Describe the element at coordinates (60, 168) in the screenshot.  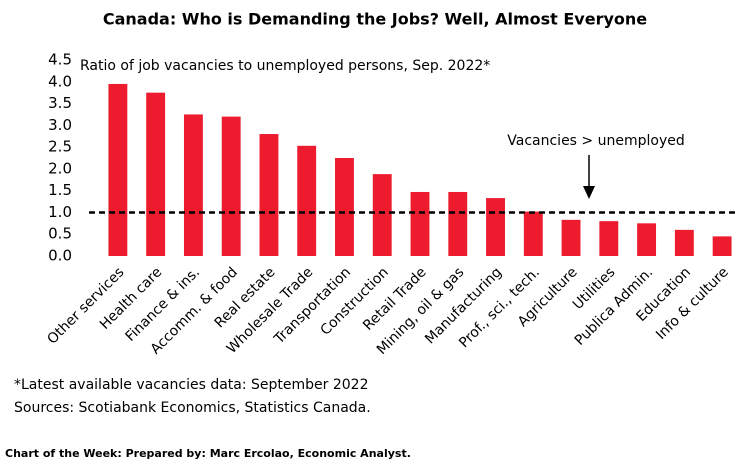
I see `y-tick-label: 2.0` at that location.